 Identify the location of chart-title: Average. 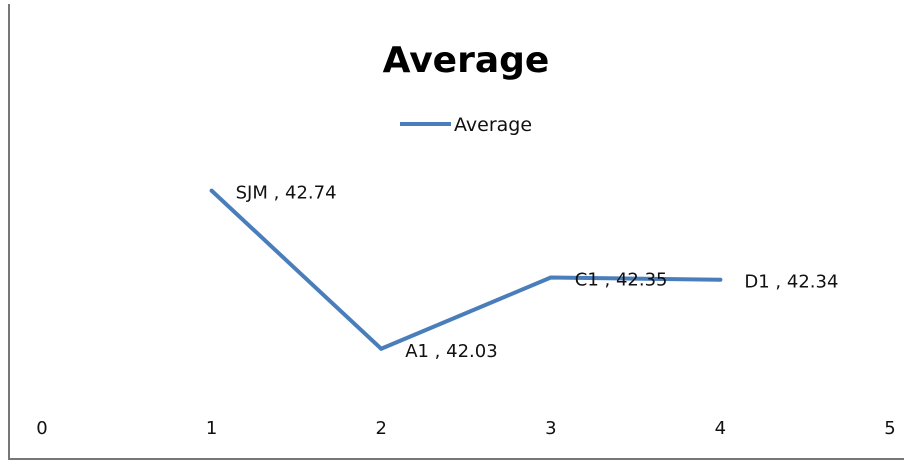
(466, 60).